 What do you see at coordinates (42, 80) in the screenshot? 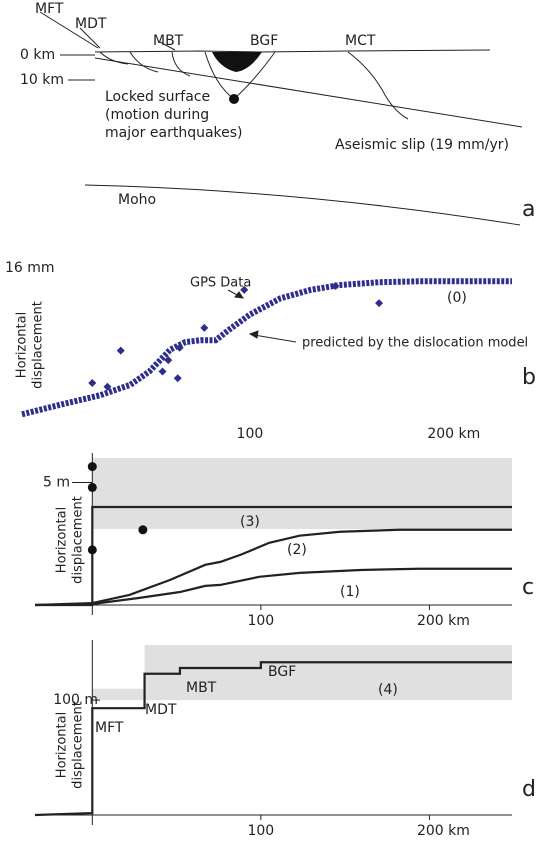
I see `depth-label: 10 km` at bounding box center [42, 80].